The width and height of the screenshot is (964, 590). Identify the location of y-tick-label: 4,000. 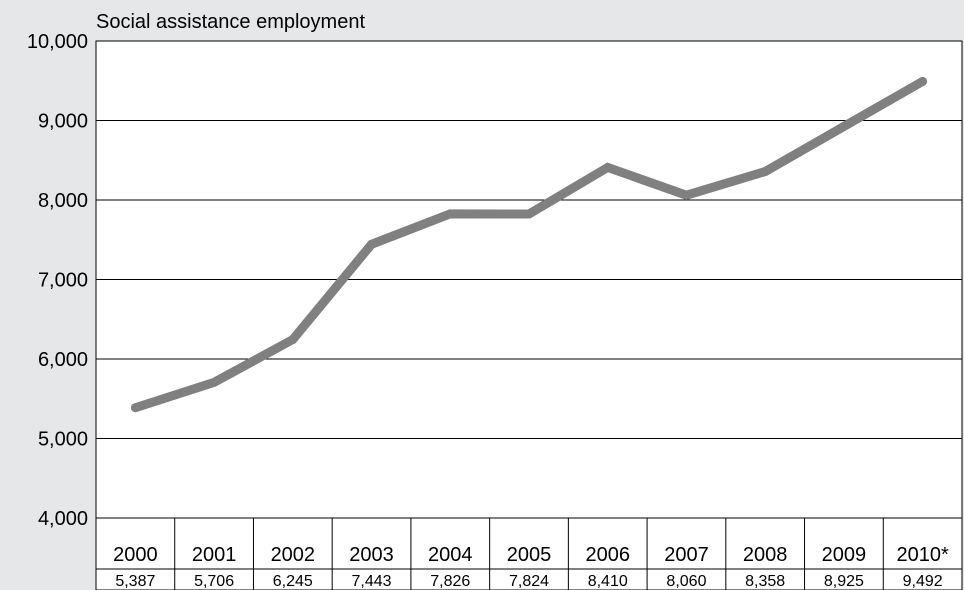
(63, 519).